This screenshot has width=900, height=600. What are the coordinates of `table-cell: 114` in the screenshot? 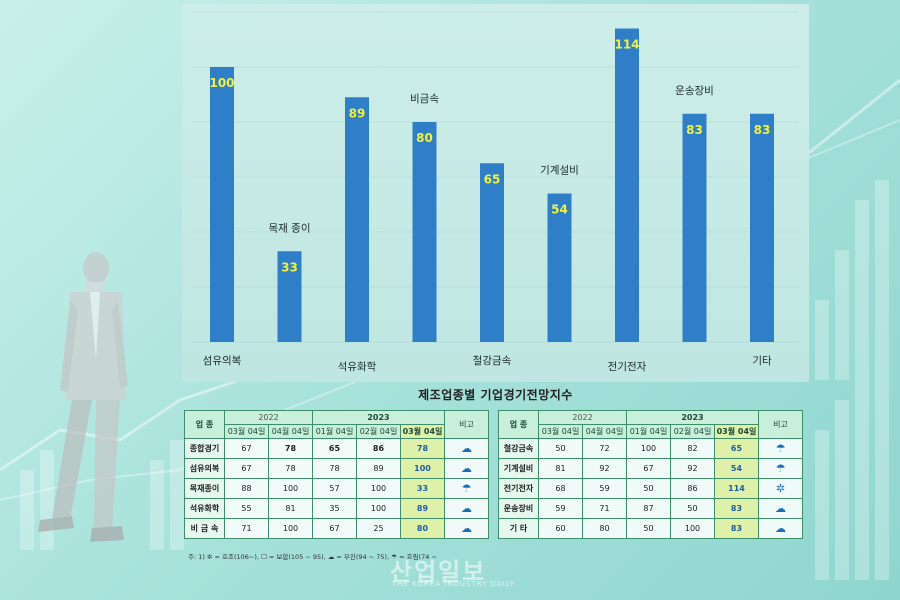 It's located at (736, 488).